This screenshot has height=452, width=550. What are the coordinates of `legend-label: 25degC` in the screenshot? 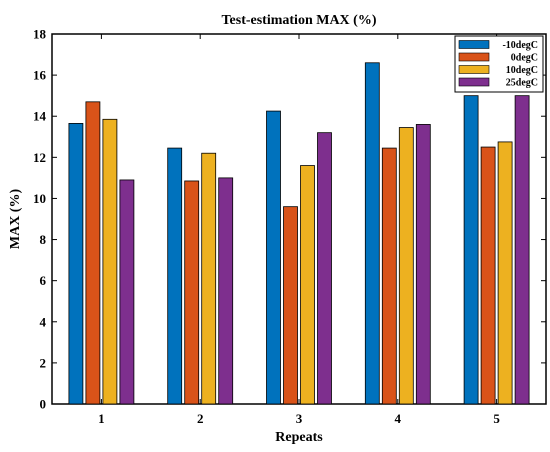 It's located at (522, 83).